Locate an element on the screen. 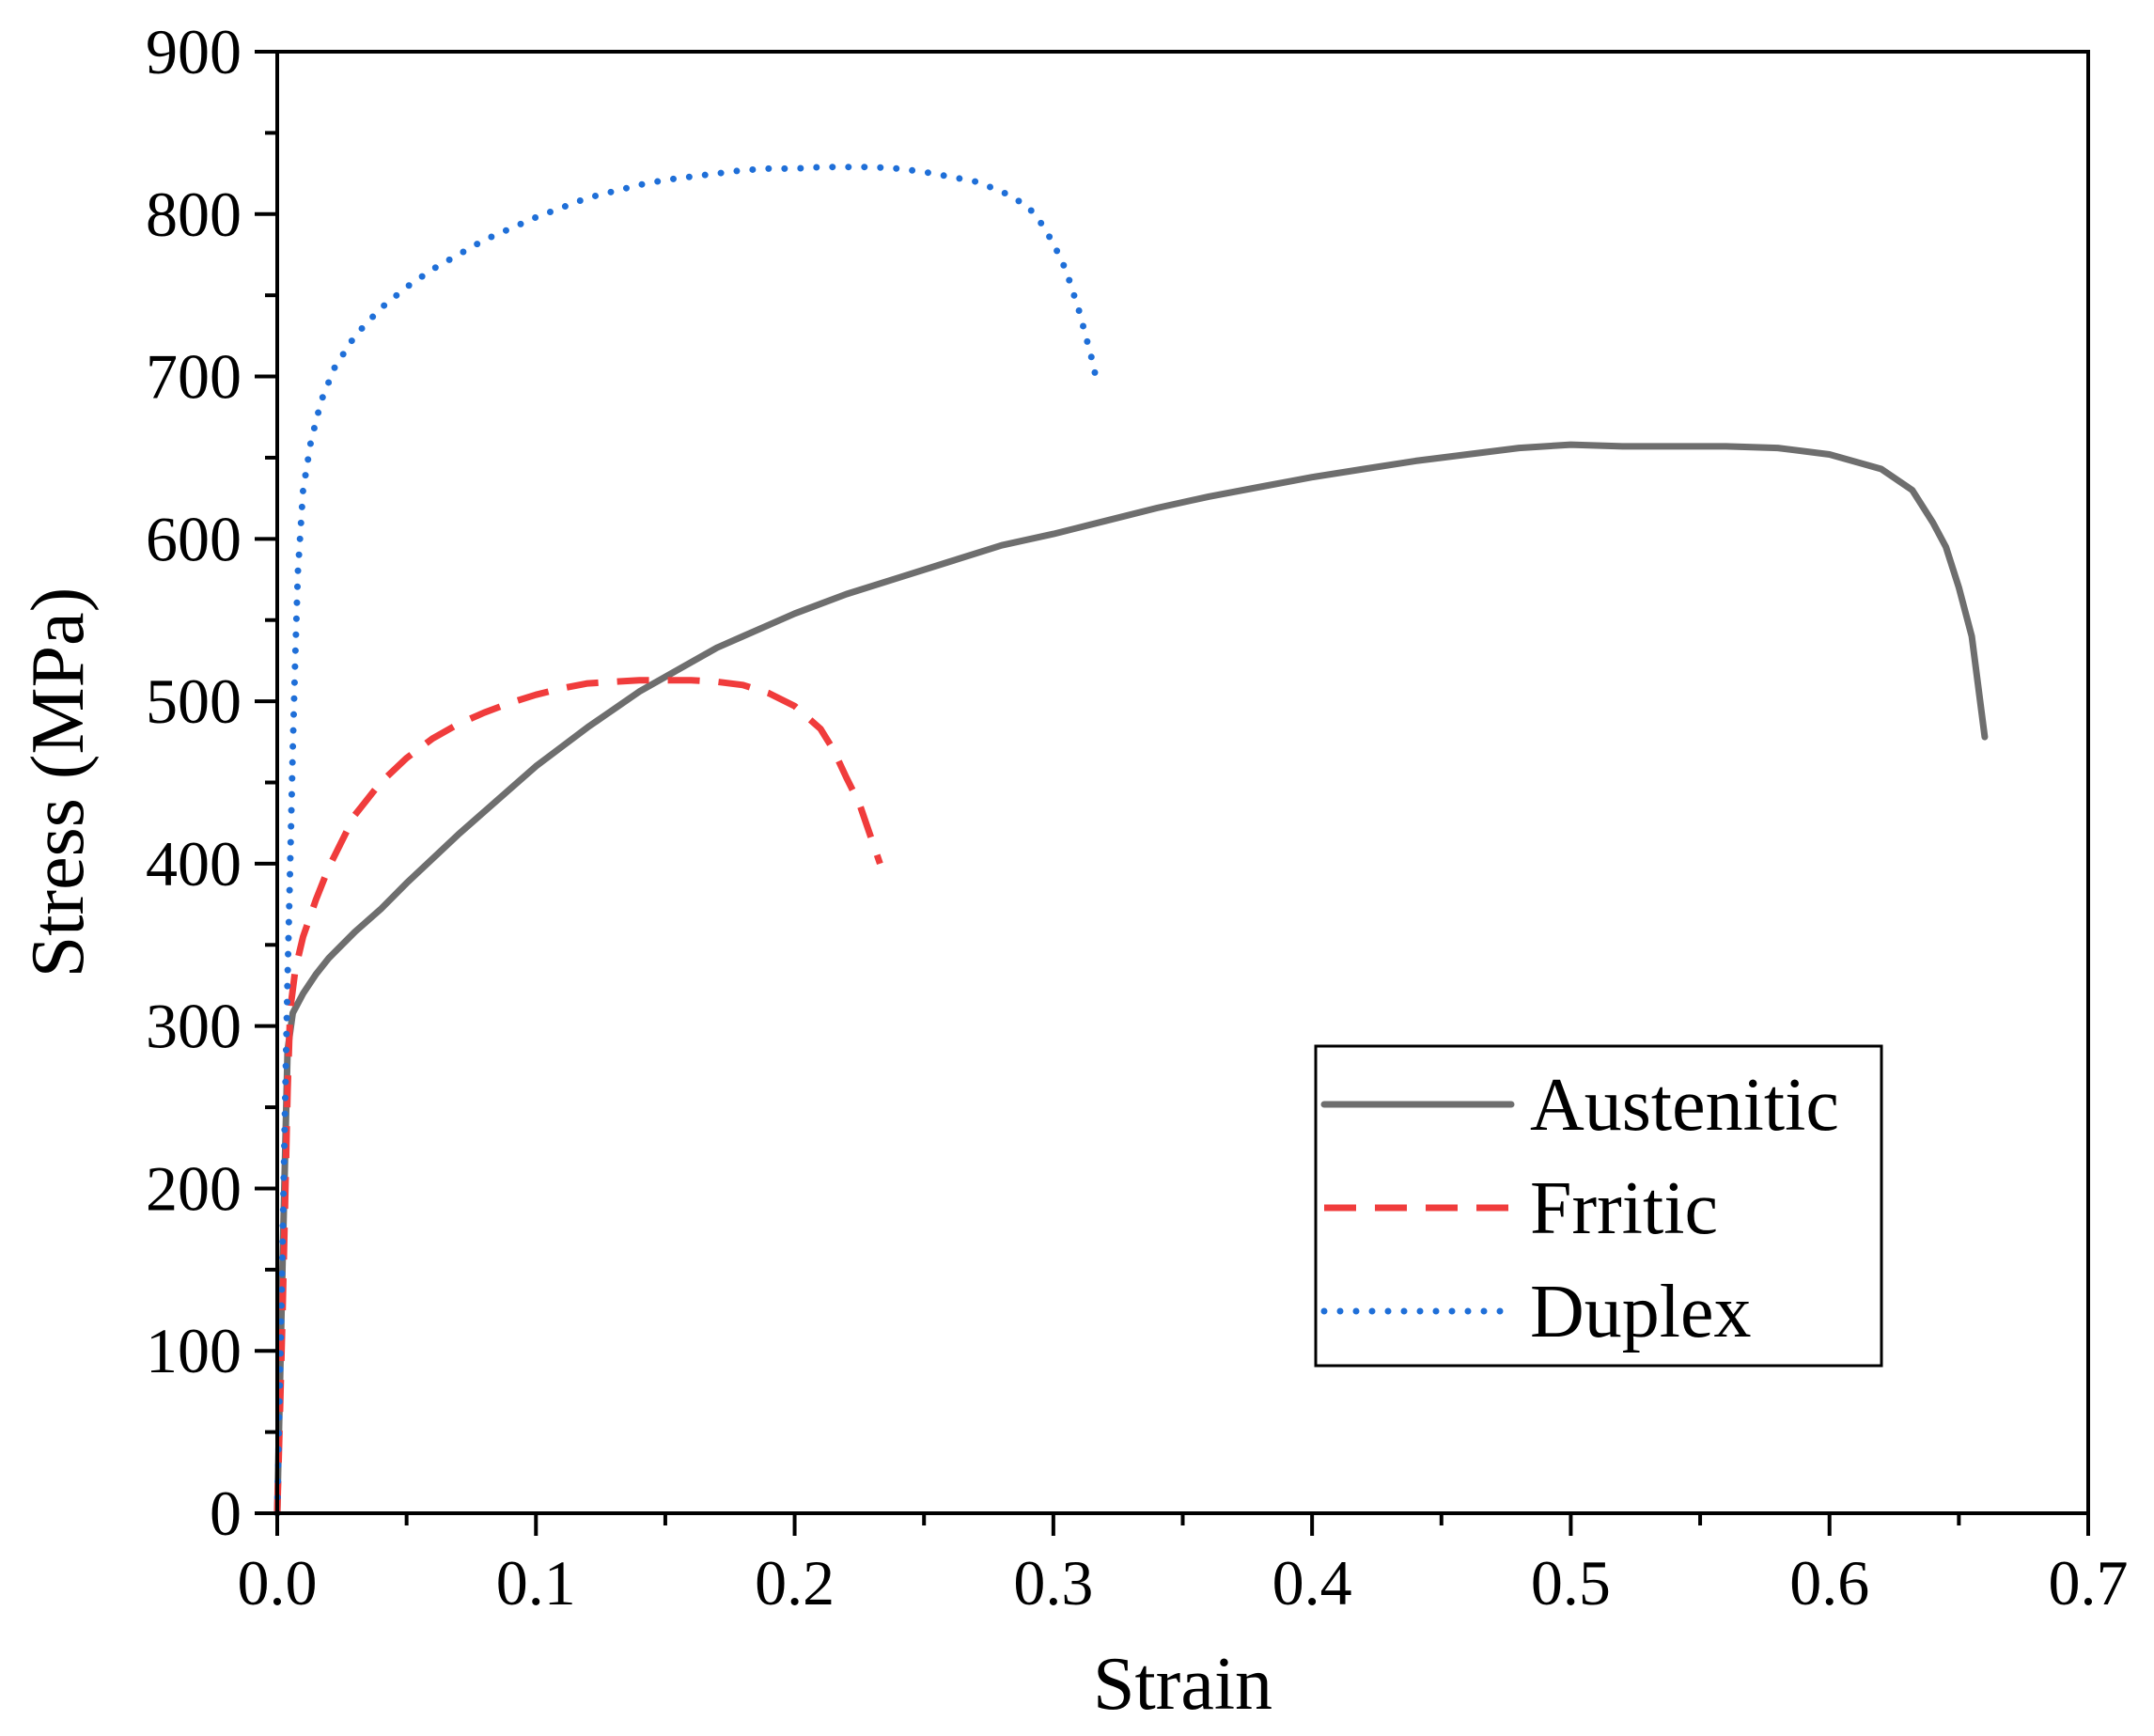 The height and width of the screenshot is (1736, 2154). series-line-frritic is located at coordinates (578, 1095).